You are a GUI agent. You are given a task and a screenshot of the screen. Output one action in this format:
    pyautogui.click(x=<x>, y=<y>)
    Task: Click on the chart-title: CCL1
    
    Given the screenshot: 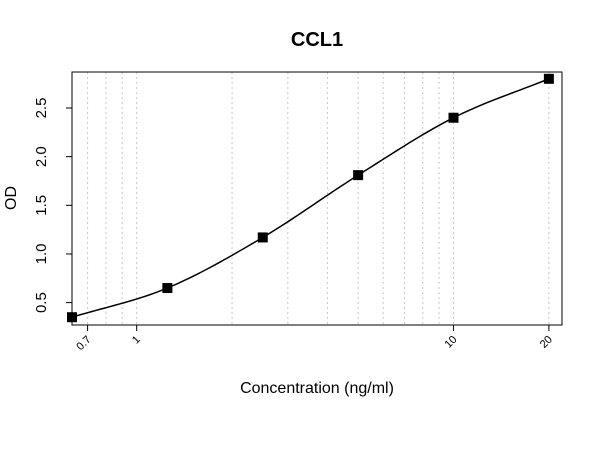 What is the action you would take?
    pyautogui.click(x=317, y=40)
    